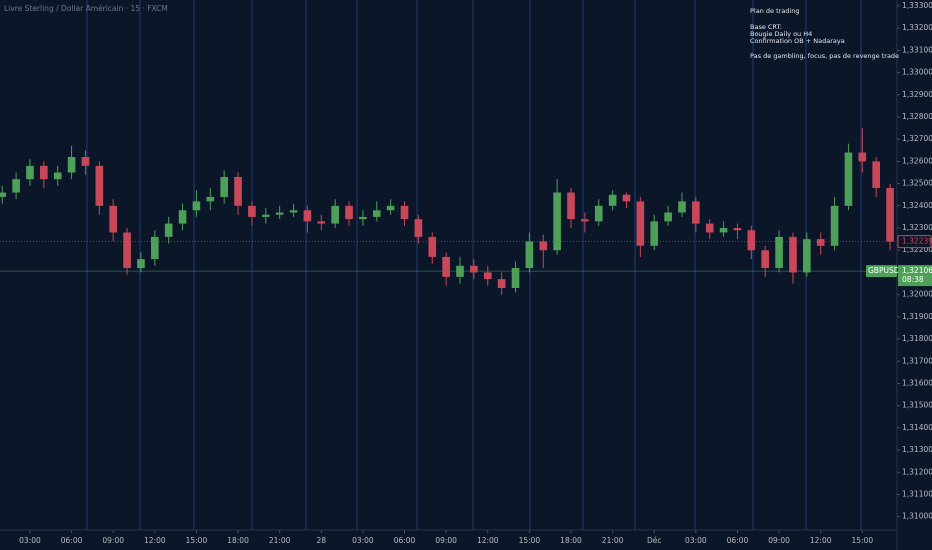 This screenshot has width=932, height=550. I want to click on annotation-line: Bougie Daily ou H4, so click(781, 34).